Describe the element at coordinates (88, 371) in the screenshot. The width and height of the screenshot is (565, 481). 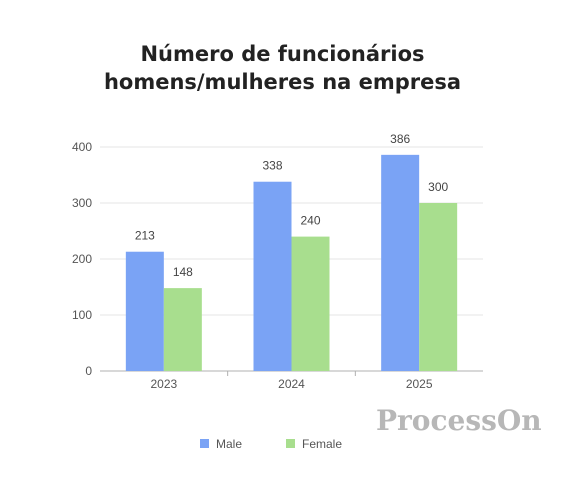
I see `y-tick-label: 0` at that location.